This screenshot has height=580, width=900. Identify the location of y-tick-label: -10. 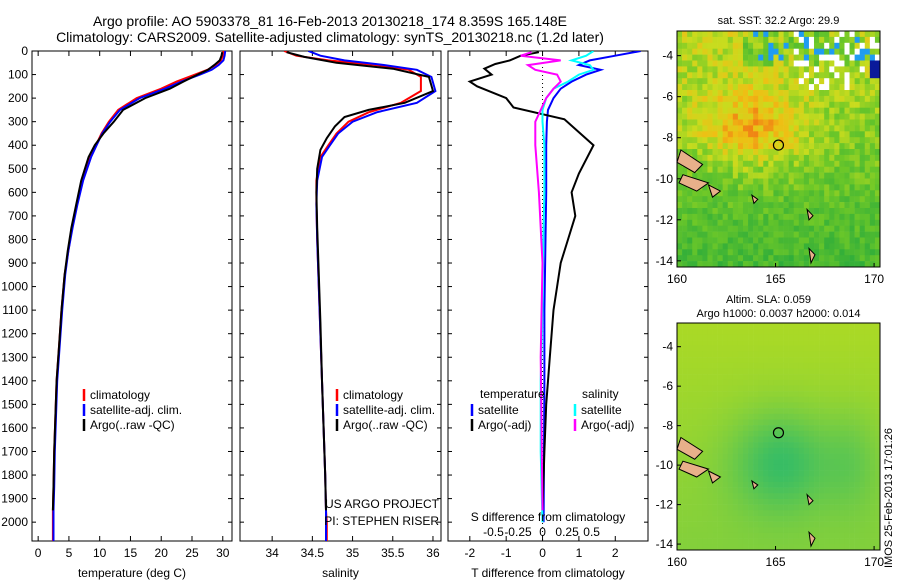
(665, 179).